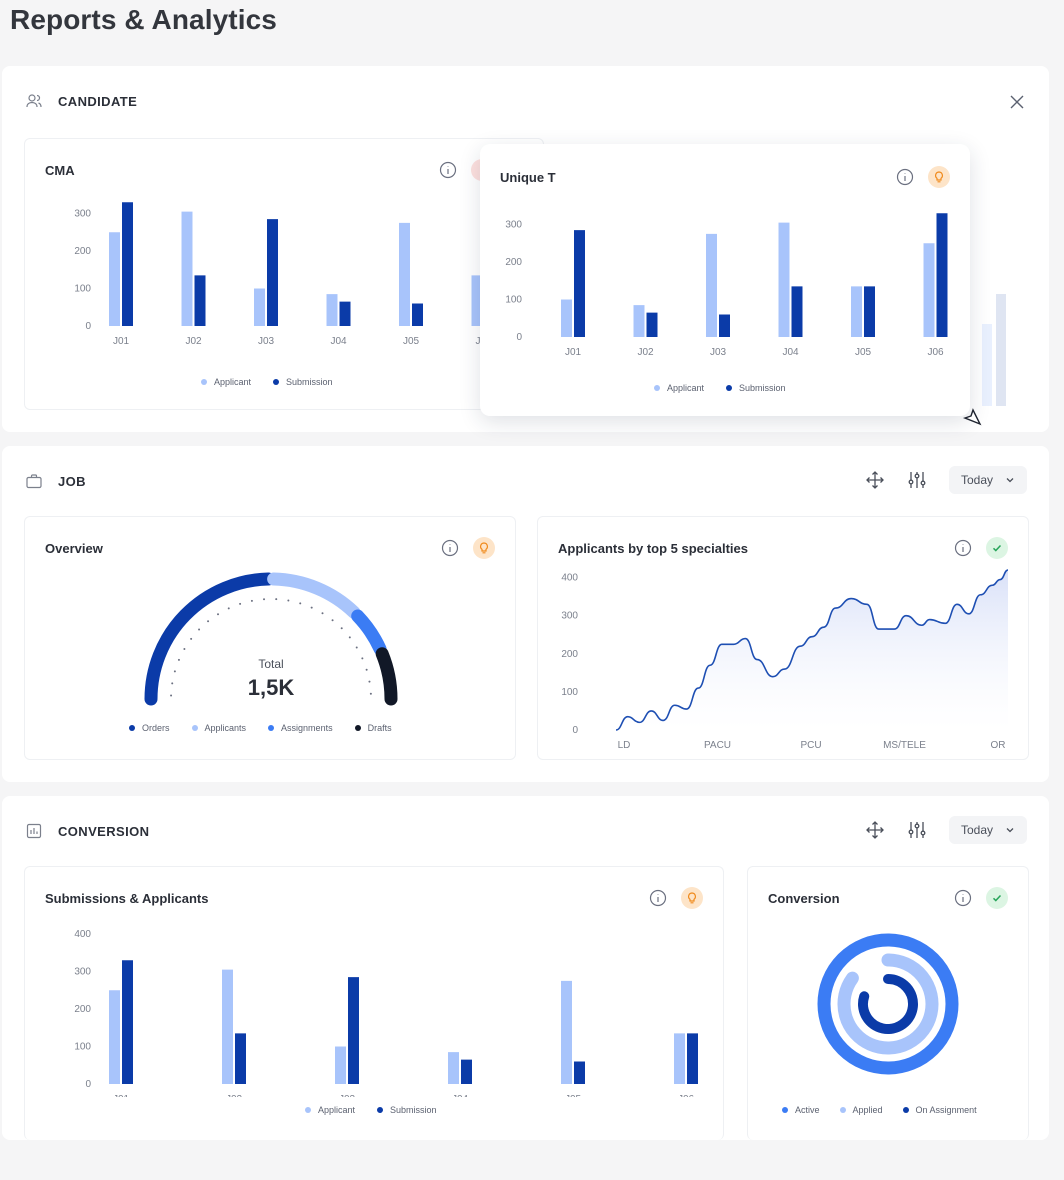 This screenshot has height=1180, width=1064. I want to click on chart-legend: Active Applied On Assignment, so click(879, 1110).